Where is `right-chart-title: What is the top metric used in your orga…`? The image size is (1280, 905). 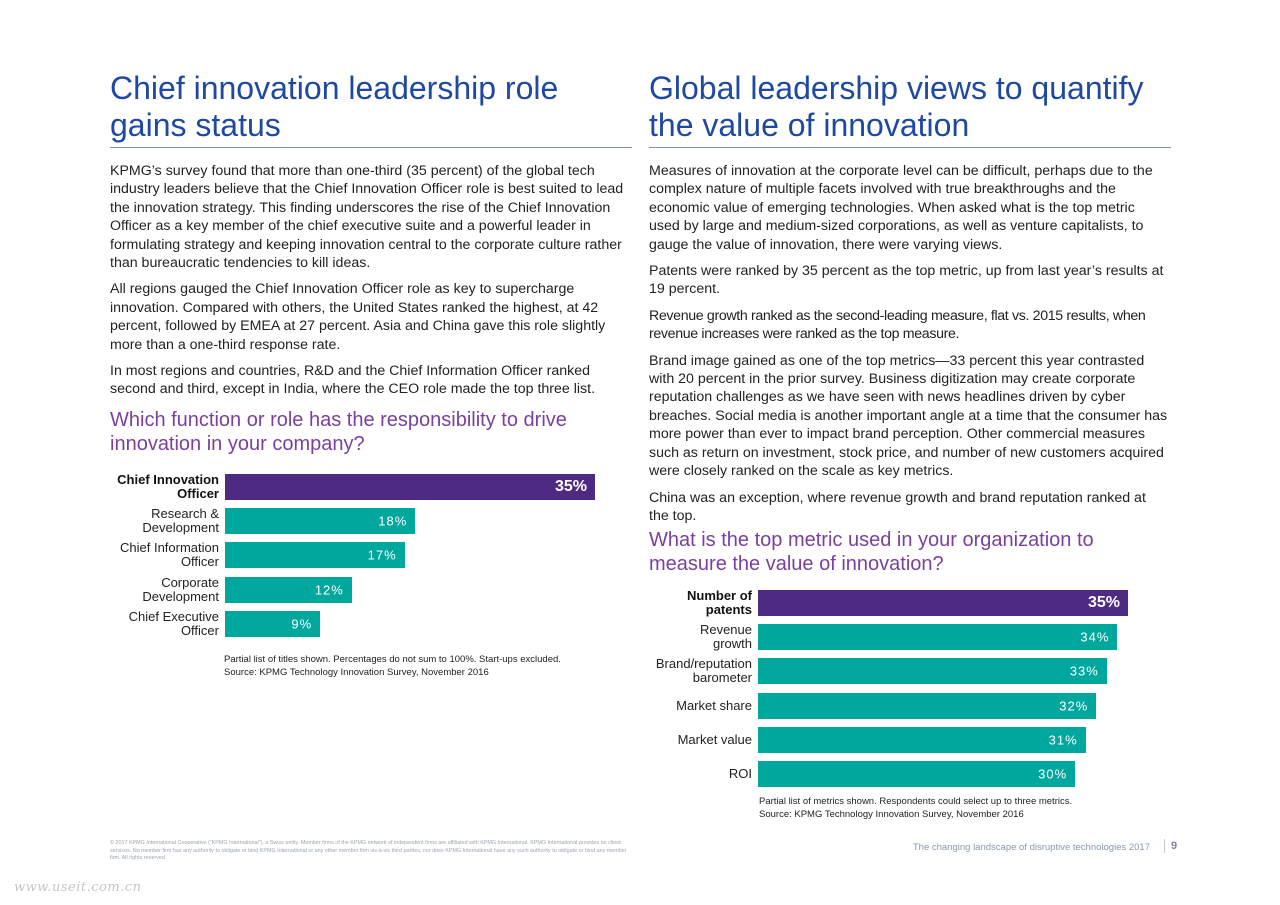
right-chart-title: What is the top metric used in your orga… is located at coordinates (871, 552).